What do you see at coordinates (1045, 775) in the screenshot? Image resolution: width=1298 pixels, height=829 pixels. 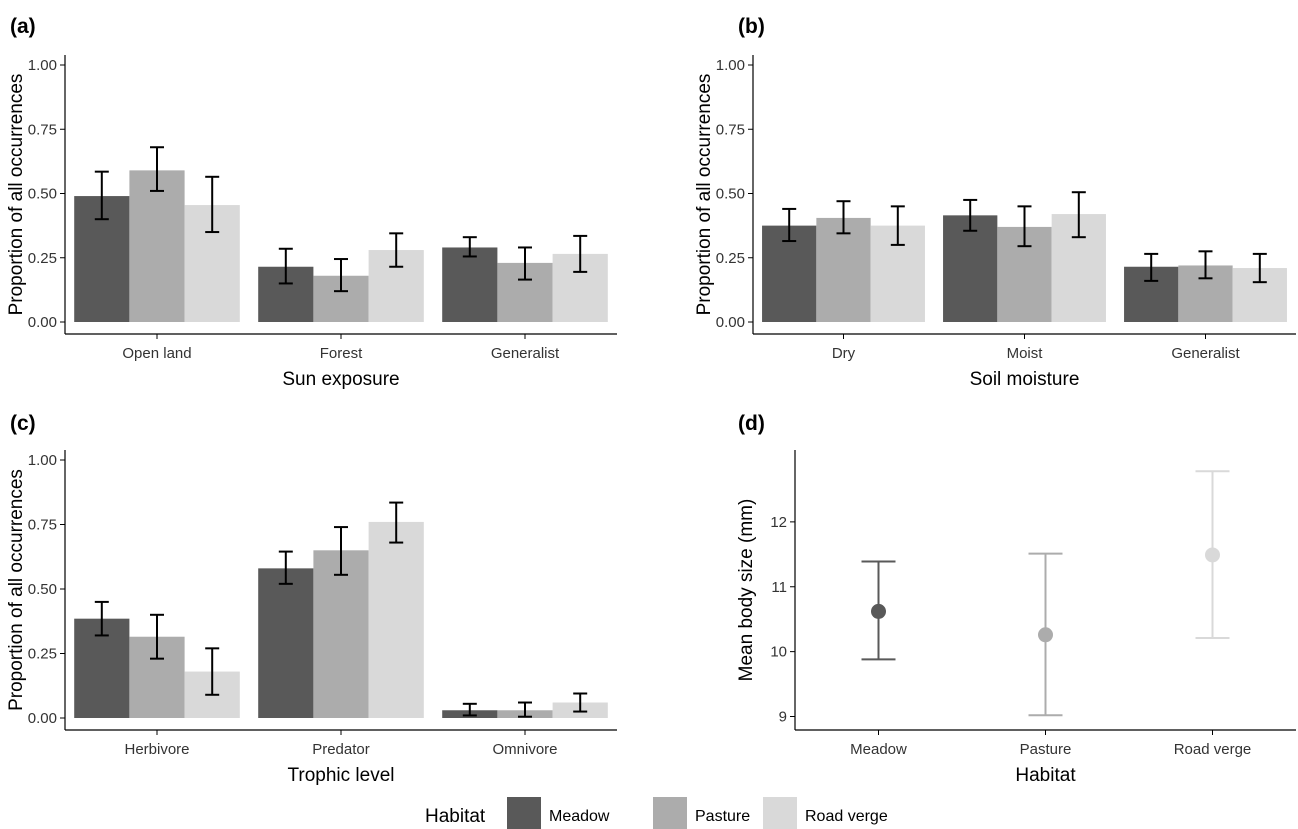 I see `x-axis-title: Habitat` at bounding box center [1045, 775].